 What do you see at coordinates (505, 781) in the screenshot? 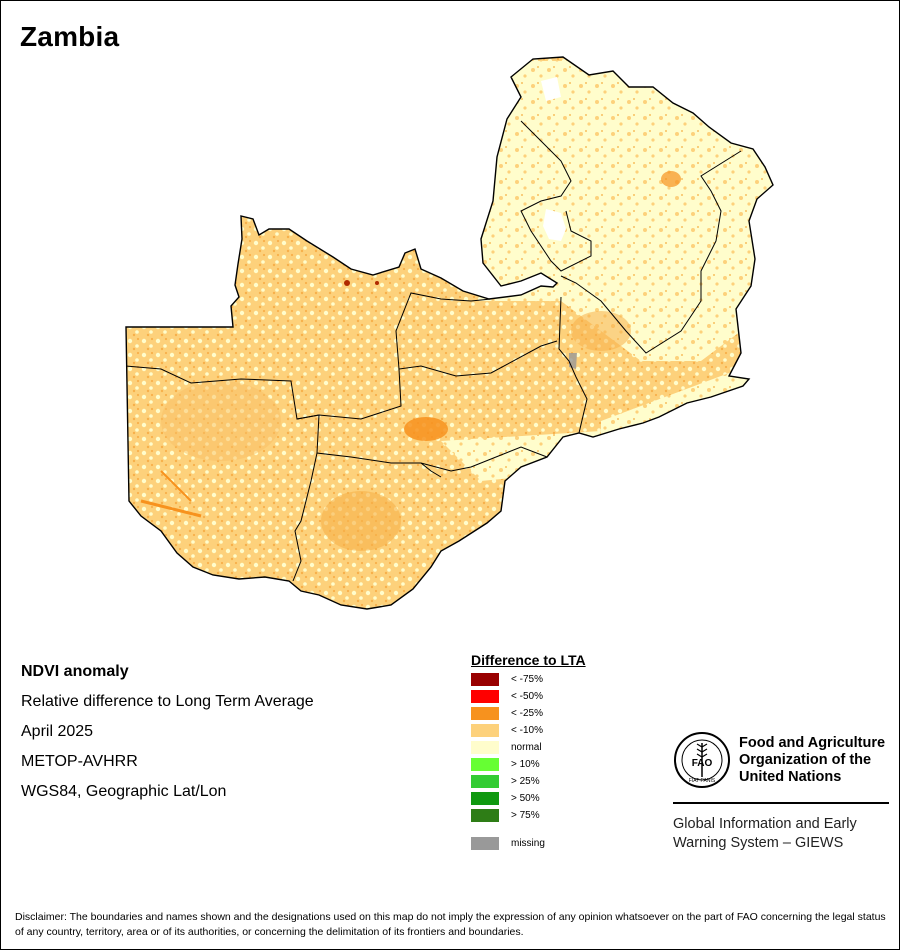
I see `legend-item: > 25%` at bounding box center [505, 781].